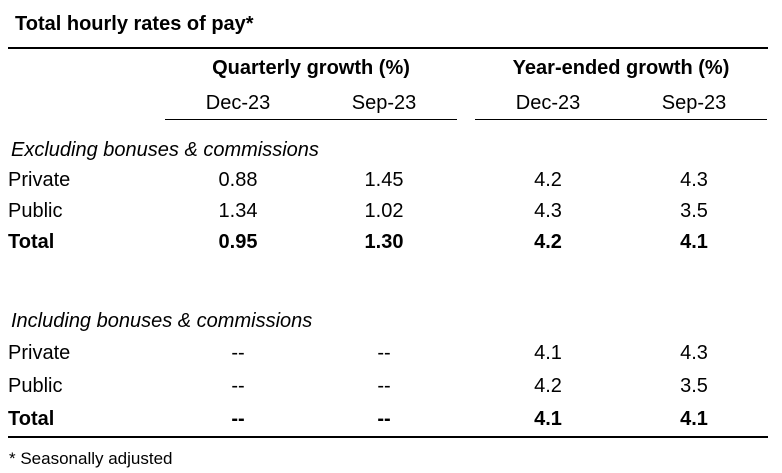  I want to click on column-group-year-ended-growth: Year-ended growth (%), so click(621, 67).